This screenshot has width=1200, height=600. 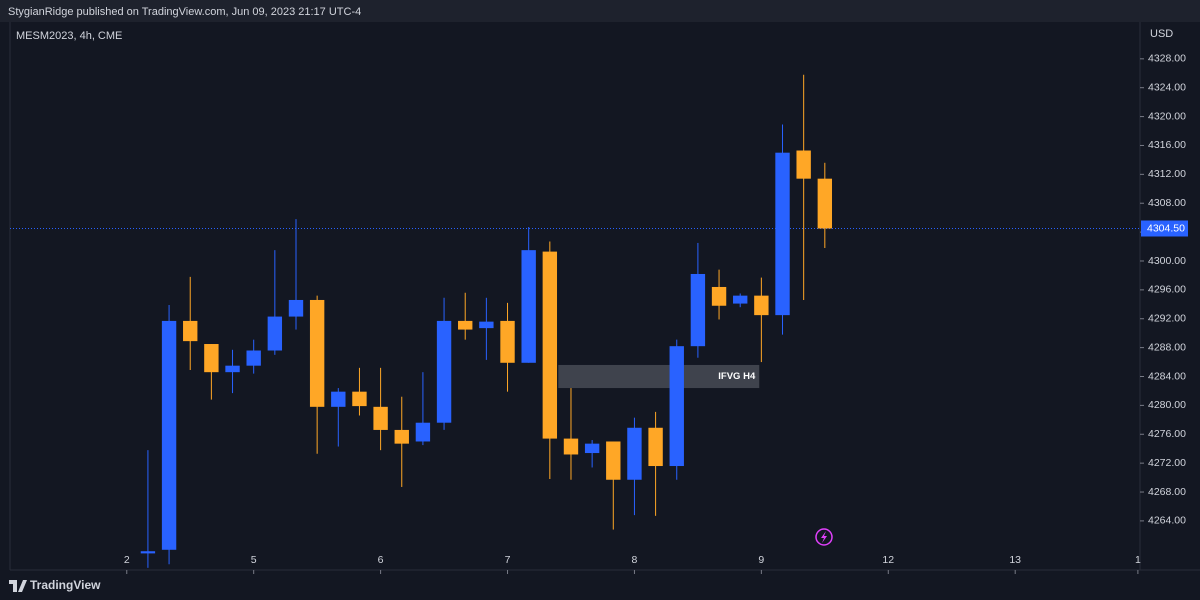 I want to click on y-tick-label: 4284.00, so click(x=1167, y=376).